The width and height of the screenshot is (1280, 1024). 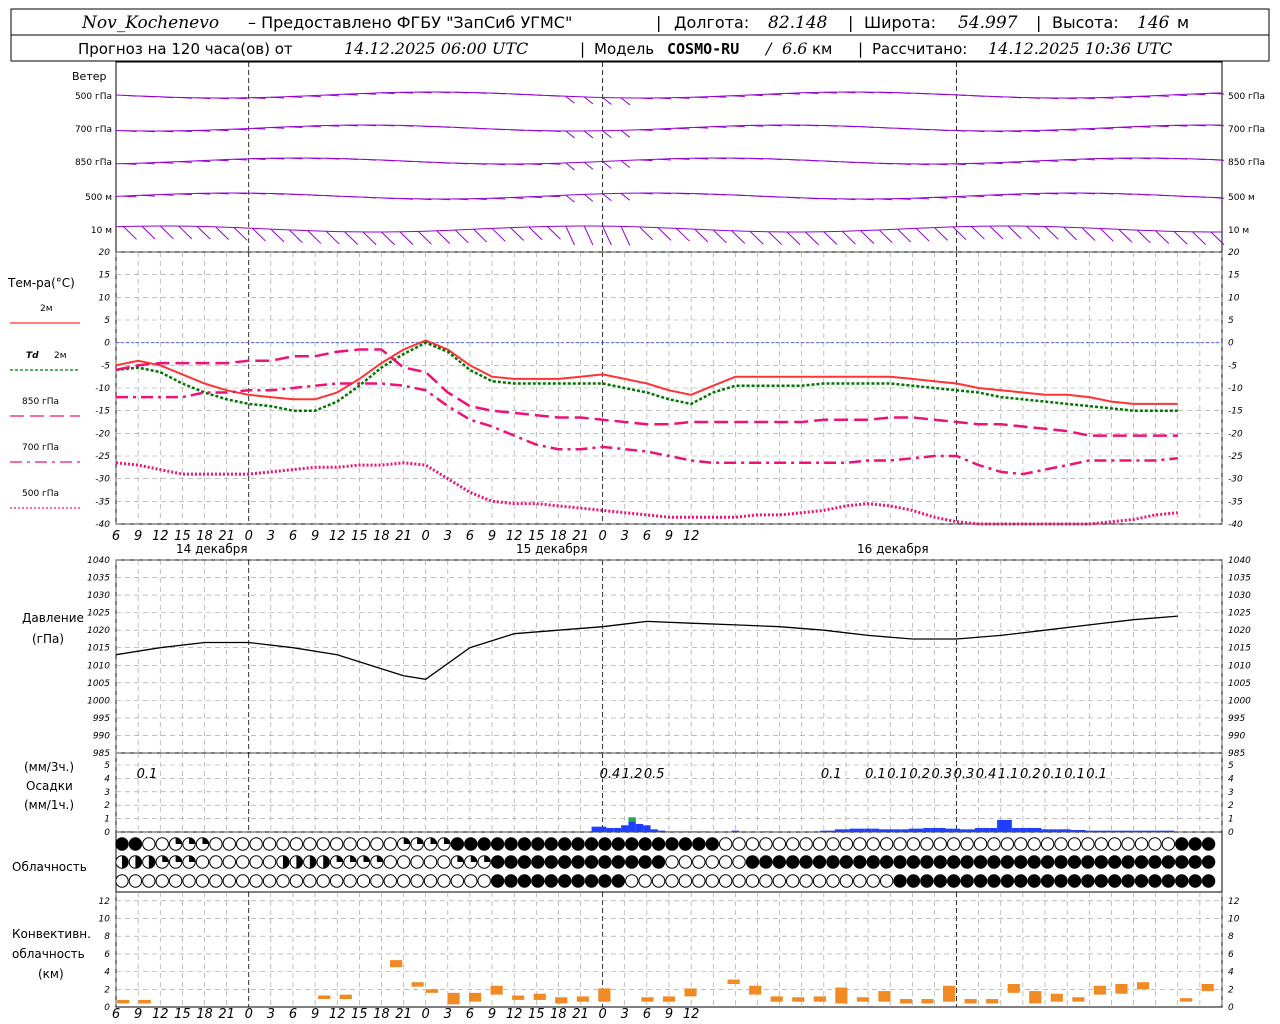 What do you see at coordinates (632, 774) in the screenshot?
I see `precip-amount: 1.2` at bounding box center [632, 774].